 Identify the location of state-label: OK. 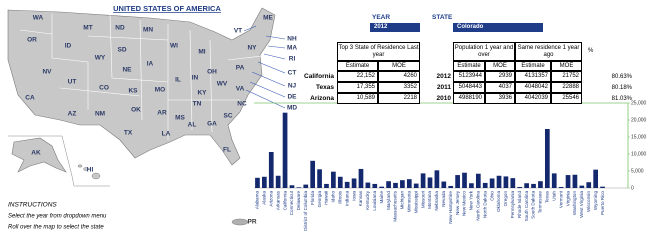
(136, 110).